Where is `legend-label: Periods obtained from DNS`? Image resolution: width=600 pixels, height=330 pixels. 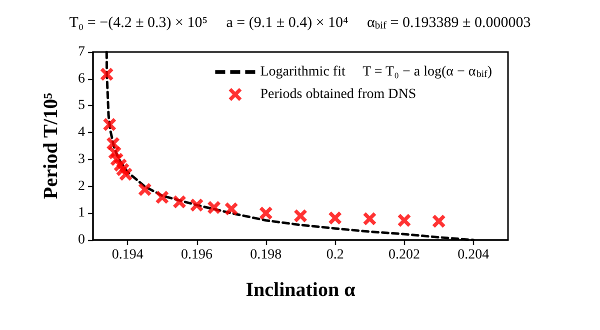 legend-label: Periods obtained from DNS is located at coordinates (338, 94).